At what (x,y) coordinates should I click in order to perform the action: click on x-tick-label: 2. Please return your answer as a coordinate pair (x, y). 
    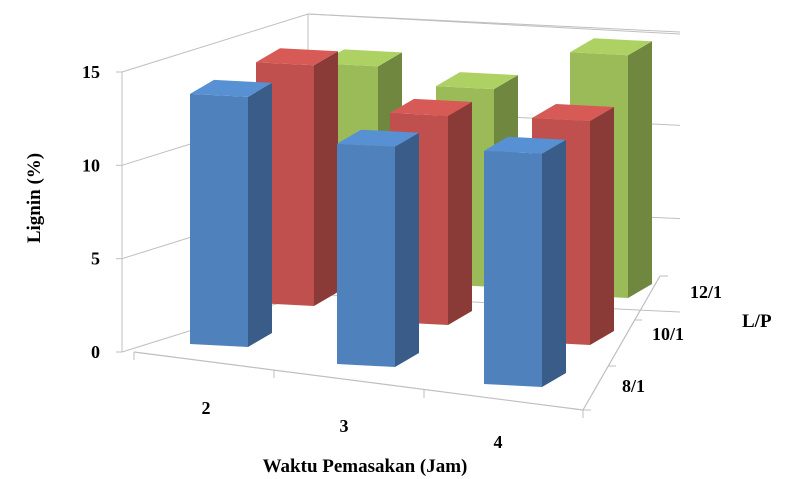
    Looking at the image, I should click on (206, 408).